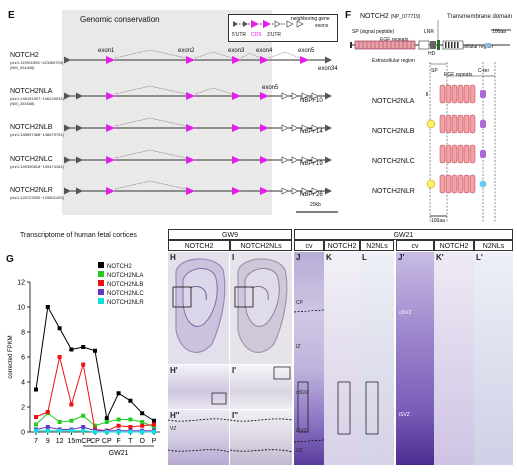 The height and width of the screenshot is (475, 517). Describe the element at coordinates (186, 51) in the screenshot. I see `exon-label: exon2` at that location.